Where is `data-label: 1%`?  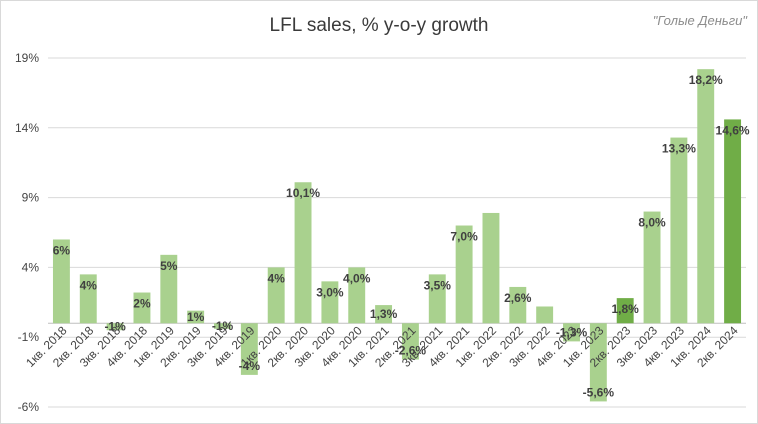 data-label: 1% is located at coordinates (196, 317).